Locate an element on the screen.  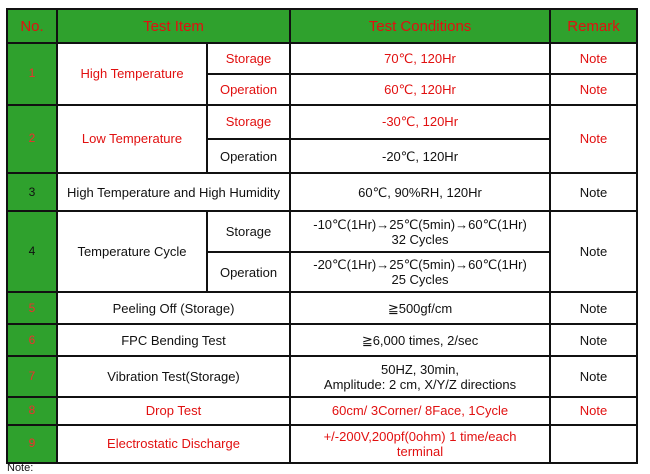
test-condition: -30℃, 120Hr is located at coordinates (420, 121).